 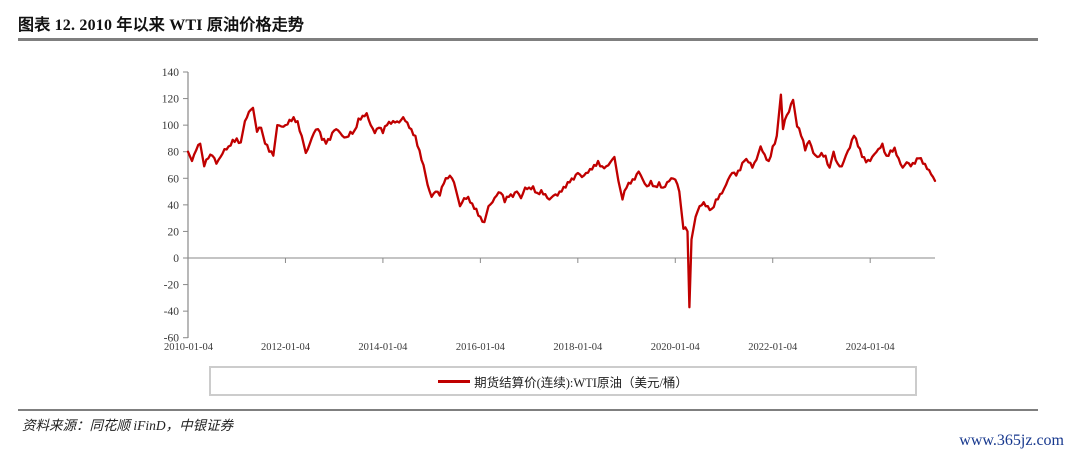 I want to click on y-tick-label: 20, so click(x=174, y=232).